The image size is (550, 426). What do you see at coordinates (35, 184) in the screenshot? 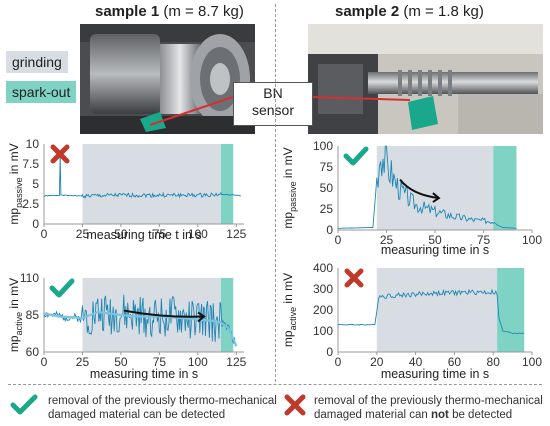
I see `y-tick-label: 5` at bounding box center [35, 184].